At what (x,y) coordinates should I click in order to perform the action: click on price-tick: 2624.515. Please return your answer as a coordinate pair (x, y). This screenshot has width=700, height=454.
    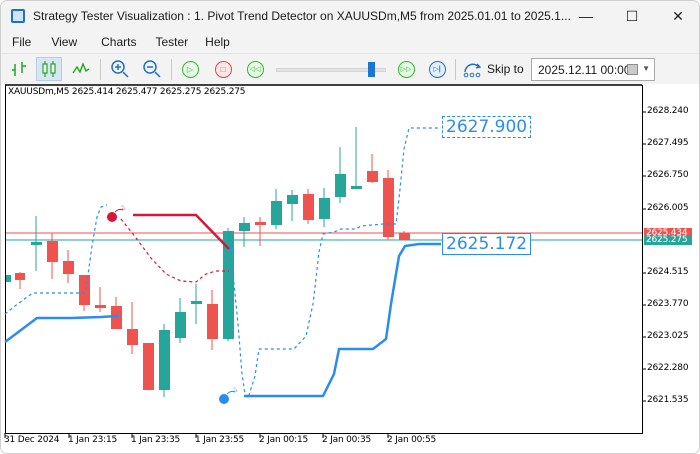
    Looking at the image, I should click on (668, 272).